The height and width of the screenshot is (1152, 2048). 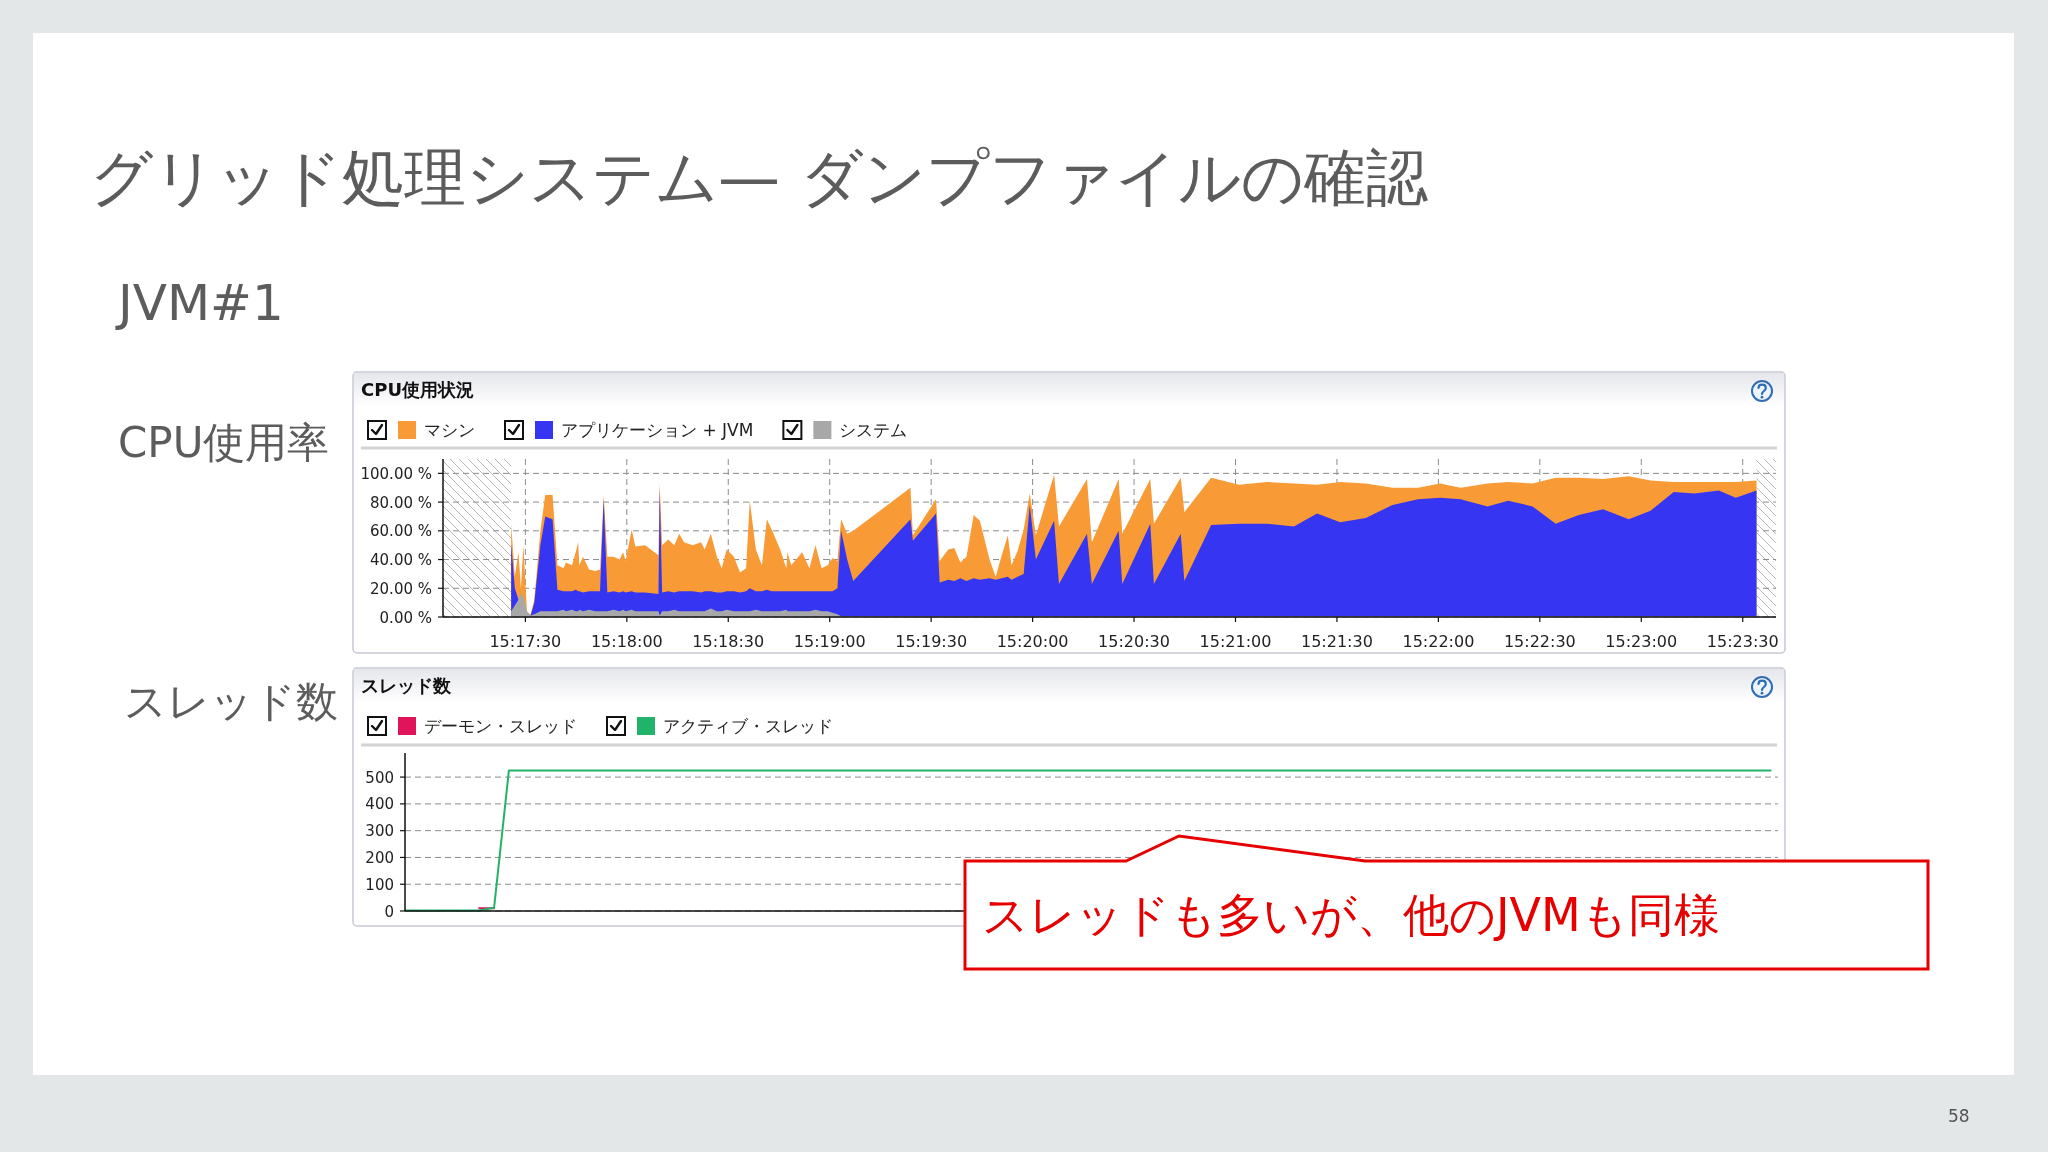 What do you see at coordinates (401, 502) in the screenshot?
I see `y-tick-label: 80.00 %` at bounding box center [401, 502].